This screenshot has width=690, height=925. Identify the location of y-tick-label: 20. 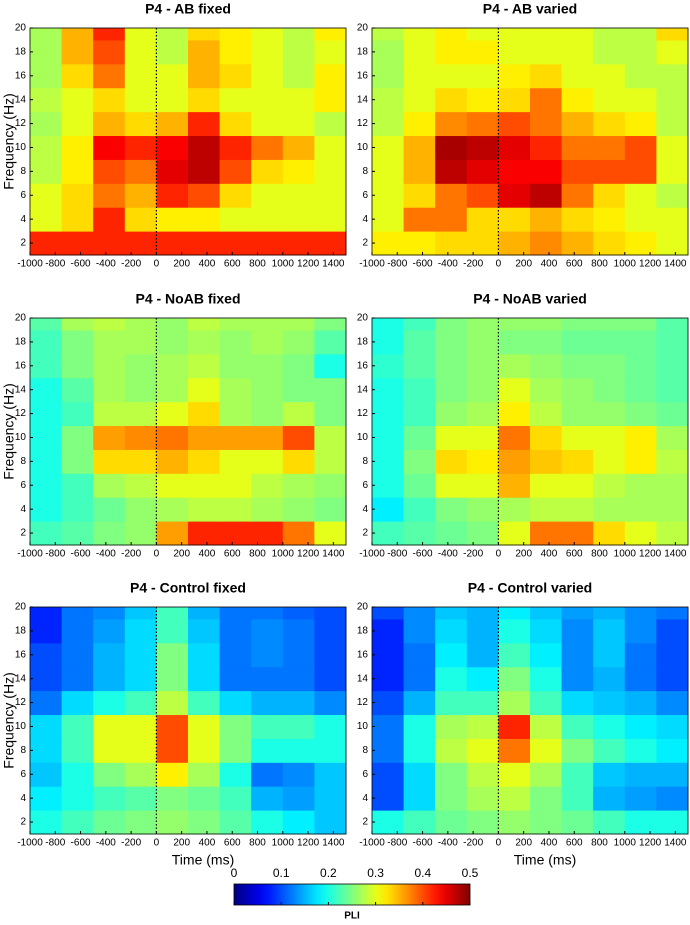
(21, 318).